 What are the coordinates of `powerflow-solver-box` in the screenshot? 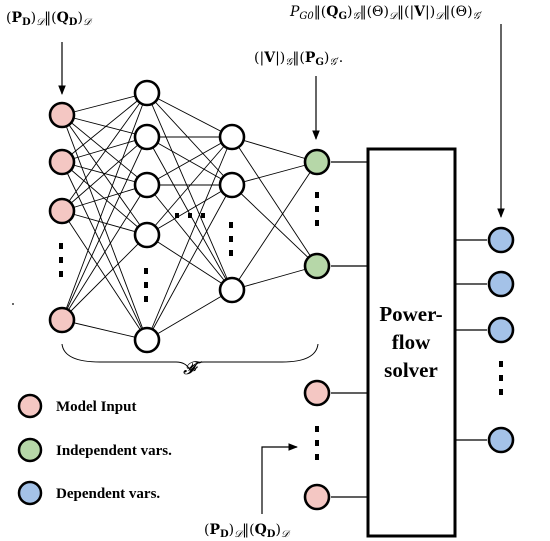 It's located at (411, 342).